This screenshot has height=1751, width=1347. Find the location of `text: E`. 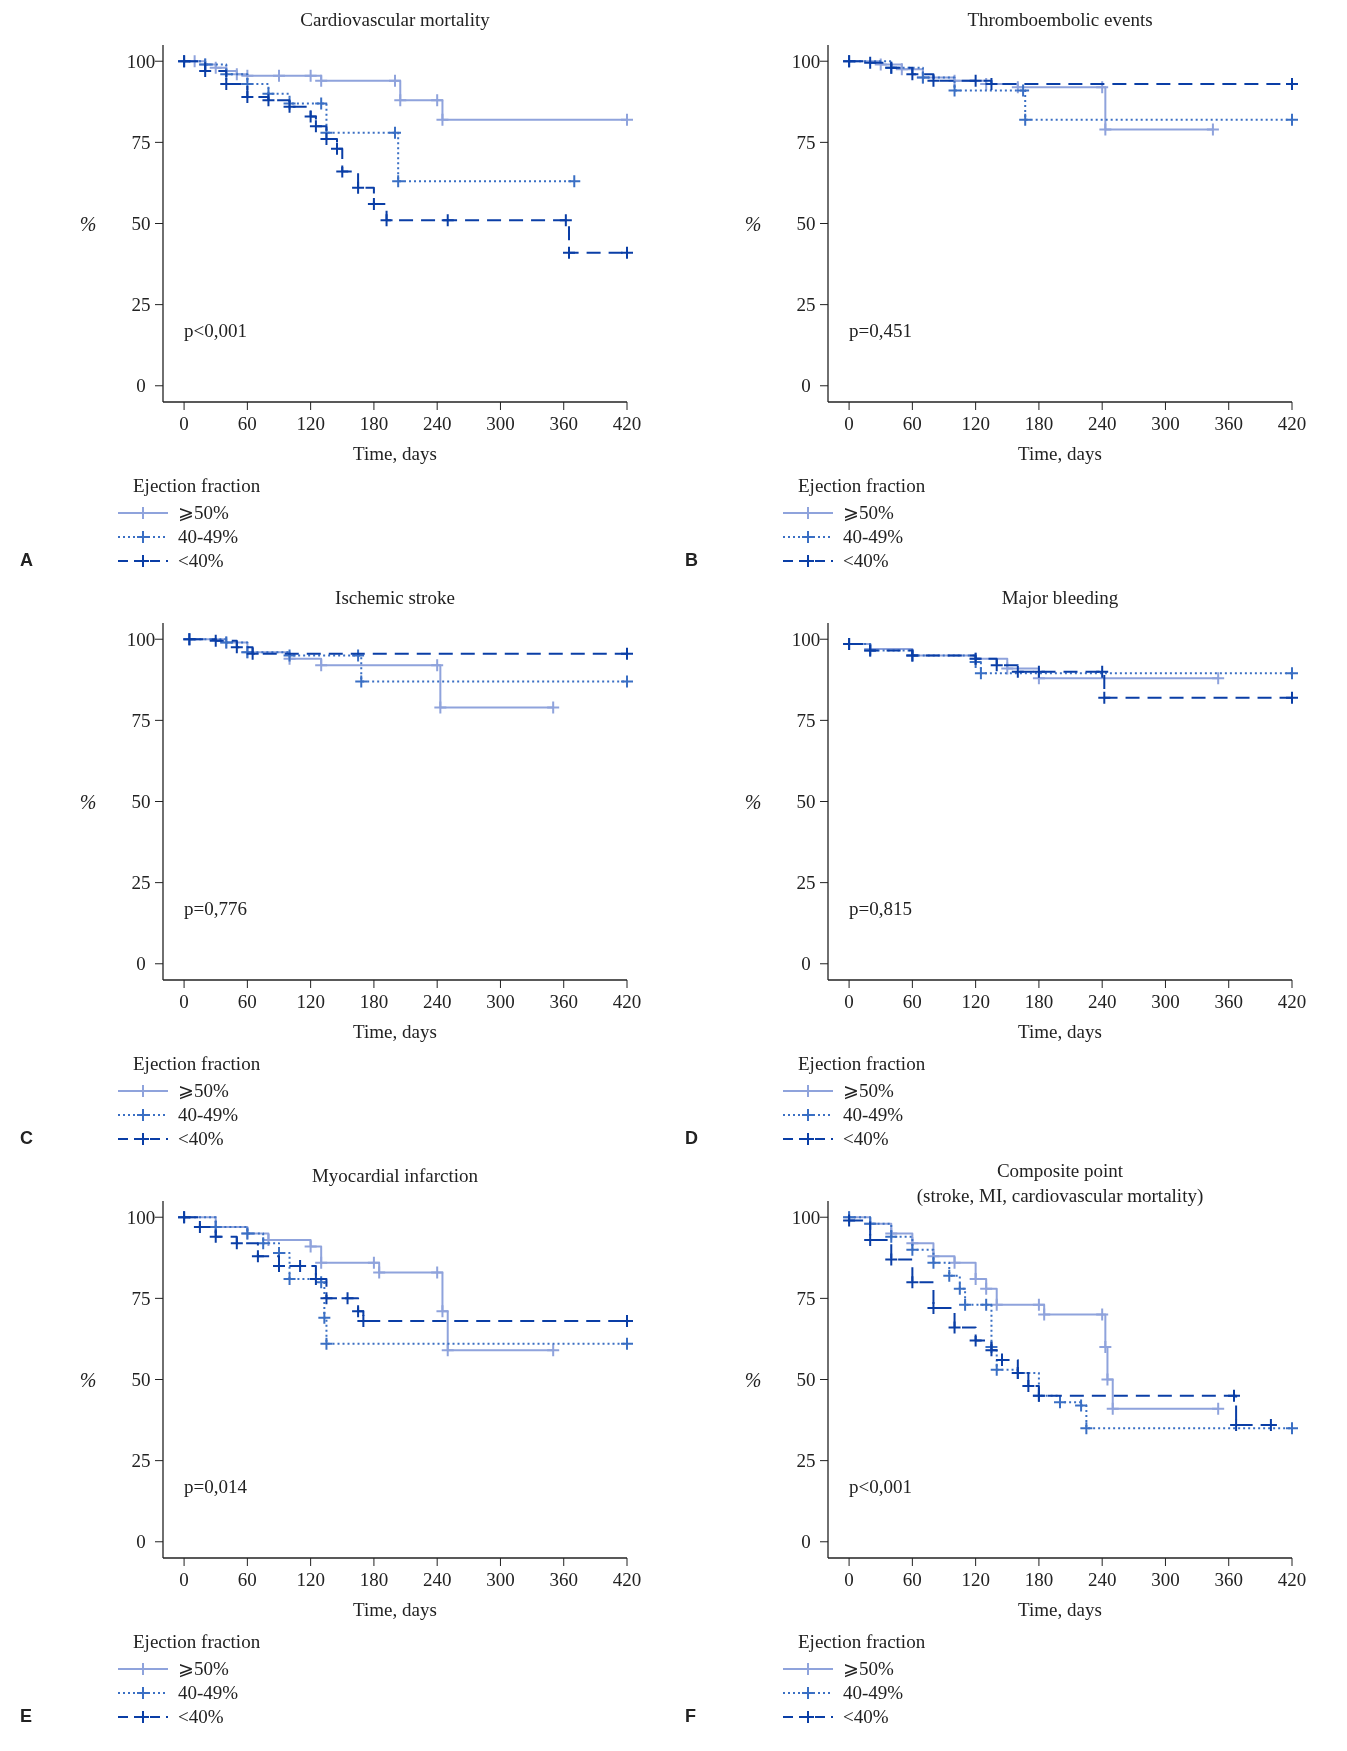

text: E is located at coordinates (26, 1716).